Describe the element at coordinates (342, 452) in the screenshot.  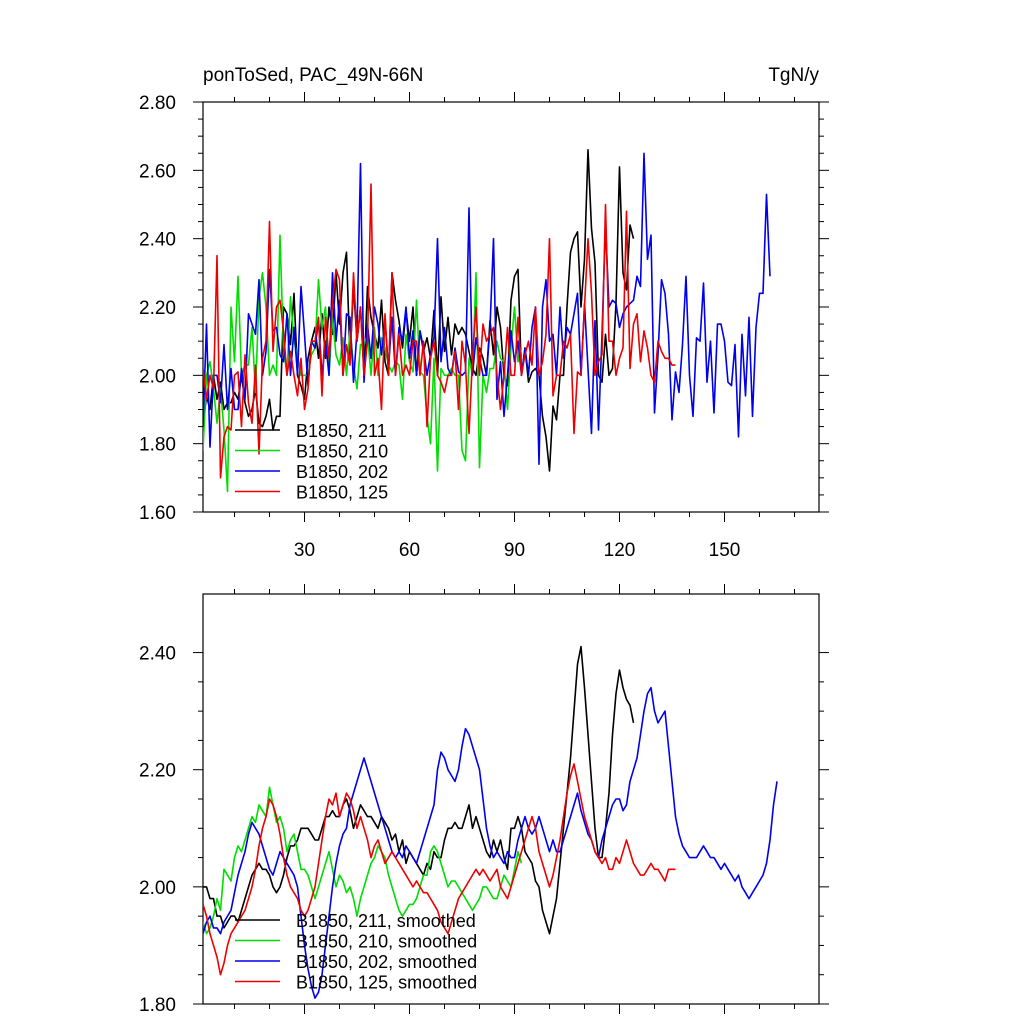
I see `legend-label-2: B1850, 210` at that location.